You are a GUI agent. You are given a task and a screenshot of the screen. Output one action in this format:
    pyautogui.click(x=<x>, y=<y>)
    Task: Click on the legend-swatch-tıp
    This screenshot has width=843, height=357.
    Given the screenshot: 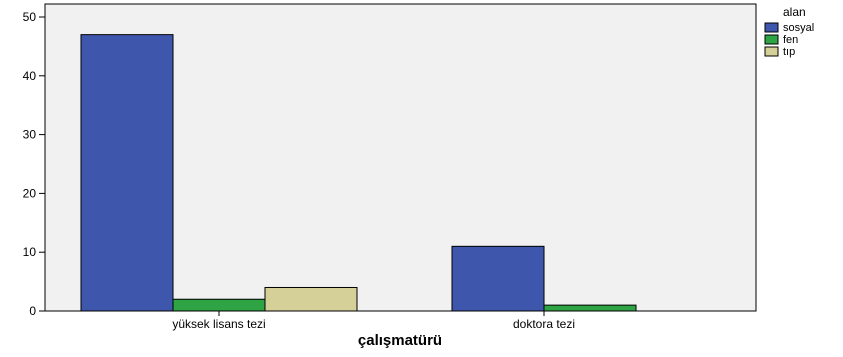 What is the action you would take?
    pyautogui.click(x=771, y=51)
    